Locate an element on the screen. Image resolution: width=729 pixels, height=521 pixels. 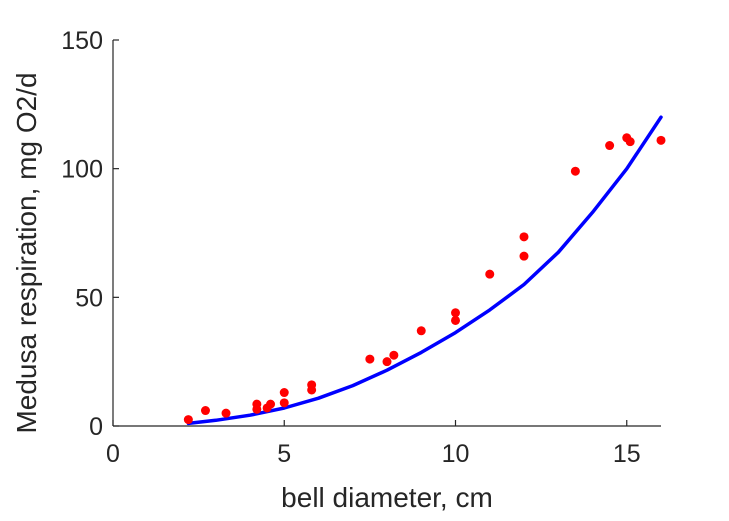
x-tick-label: 15 is located at coordinates (627, 454).